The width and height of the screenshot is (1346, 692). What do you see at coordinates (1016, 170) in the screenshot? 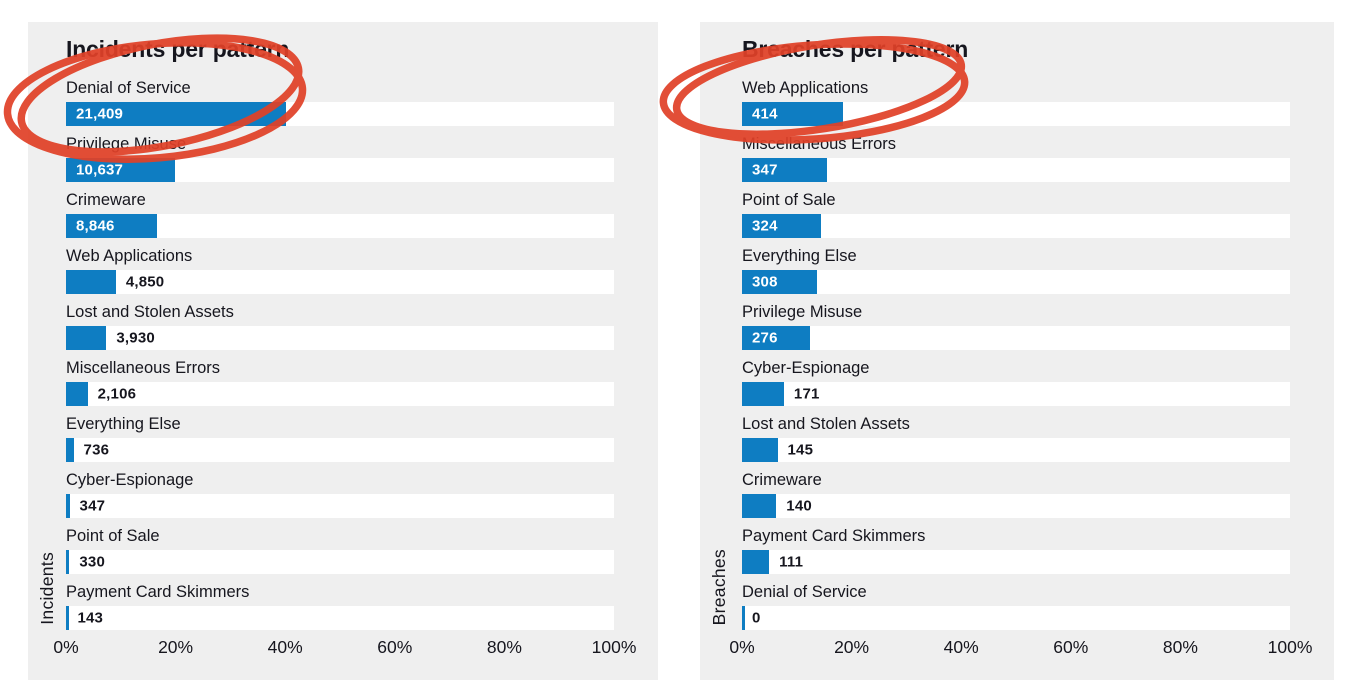
I see `bar-track: 347` at bounding box center [1016, 170].